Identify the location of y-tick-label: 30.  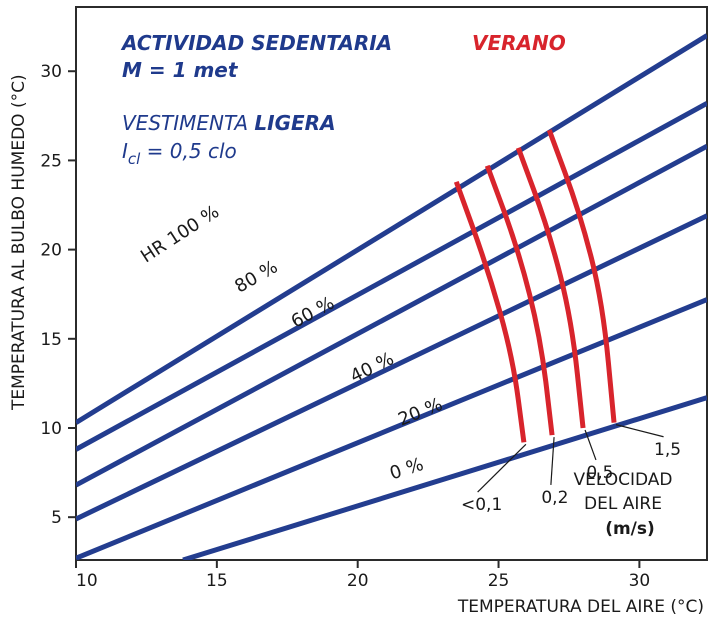
(51, 72).